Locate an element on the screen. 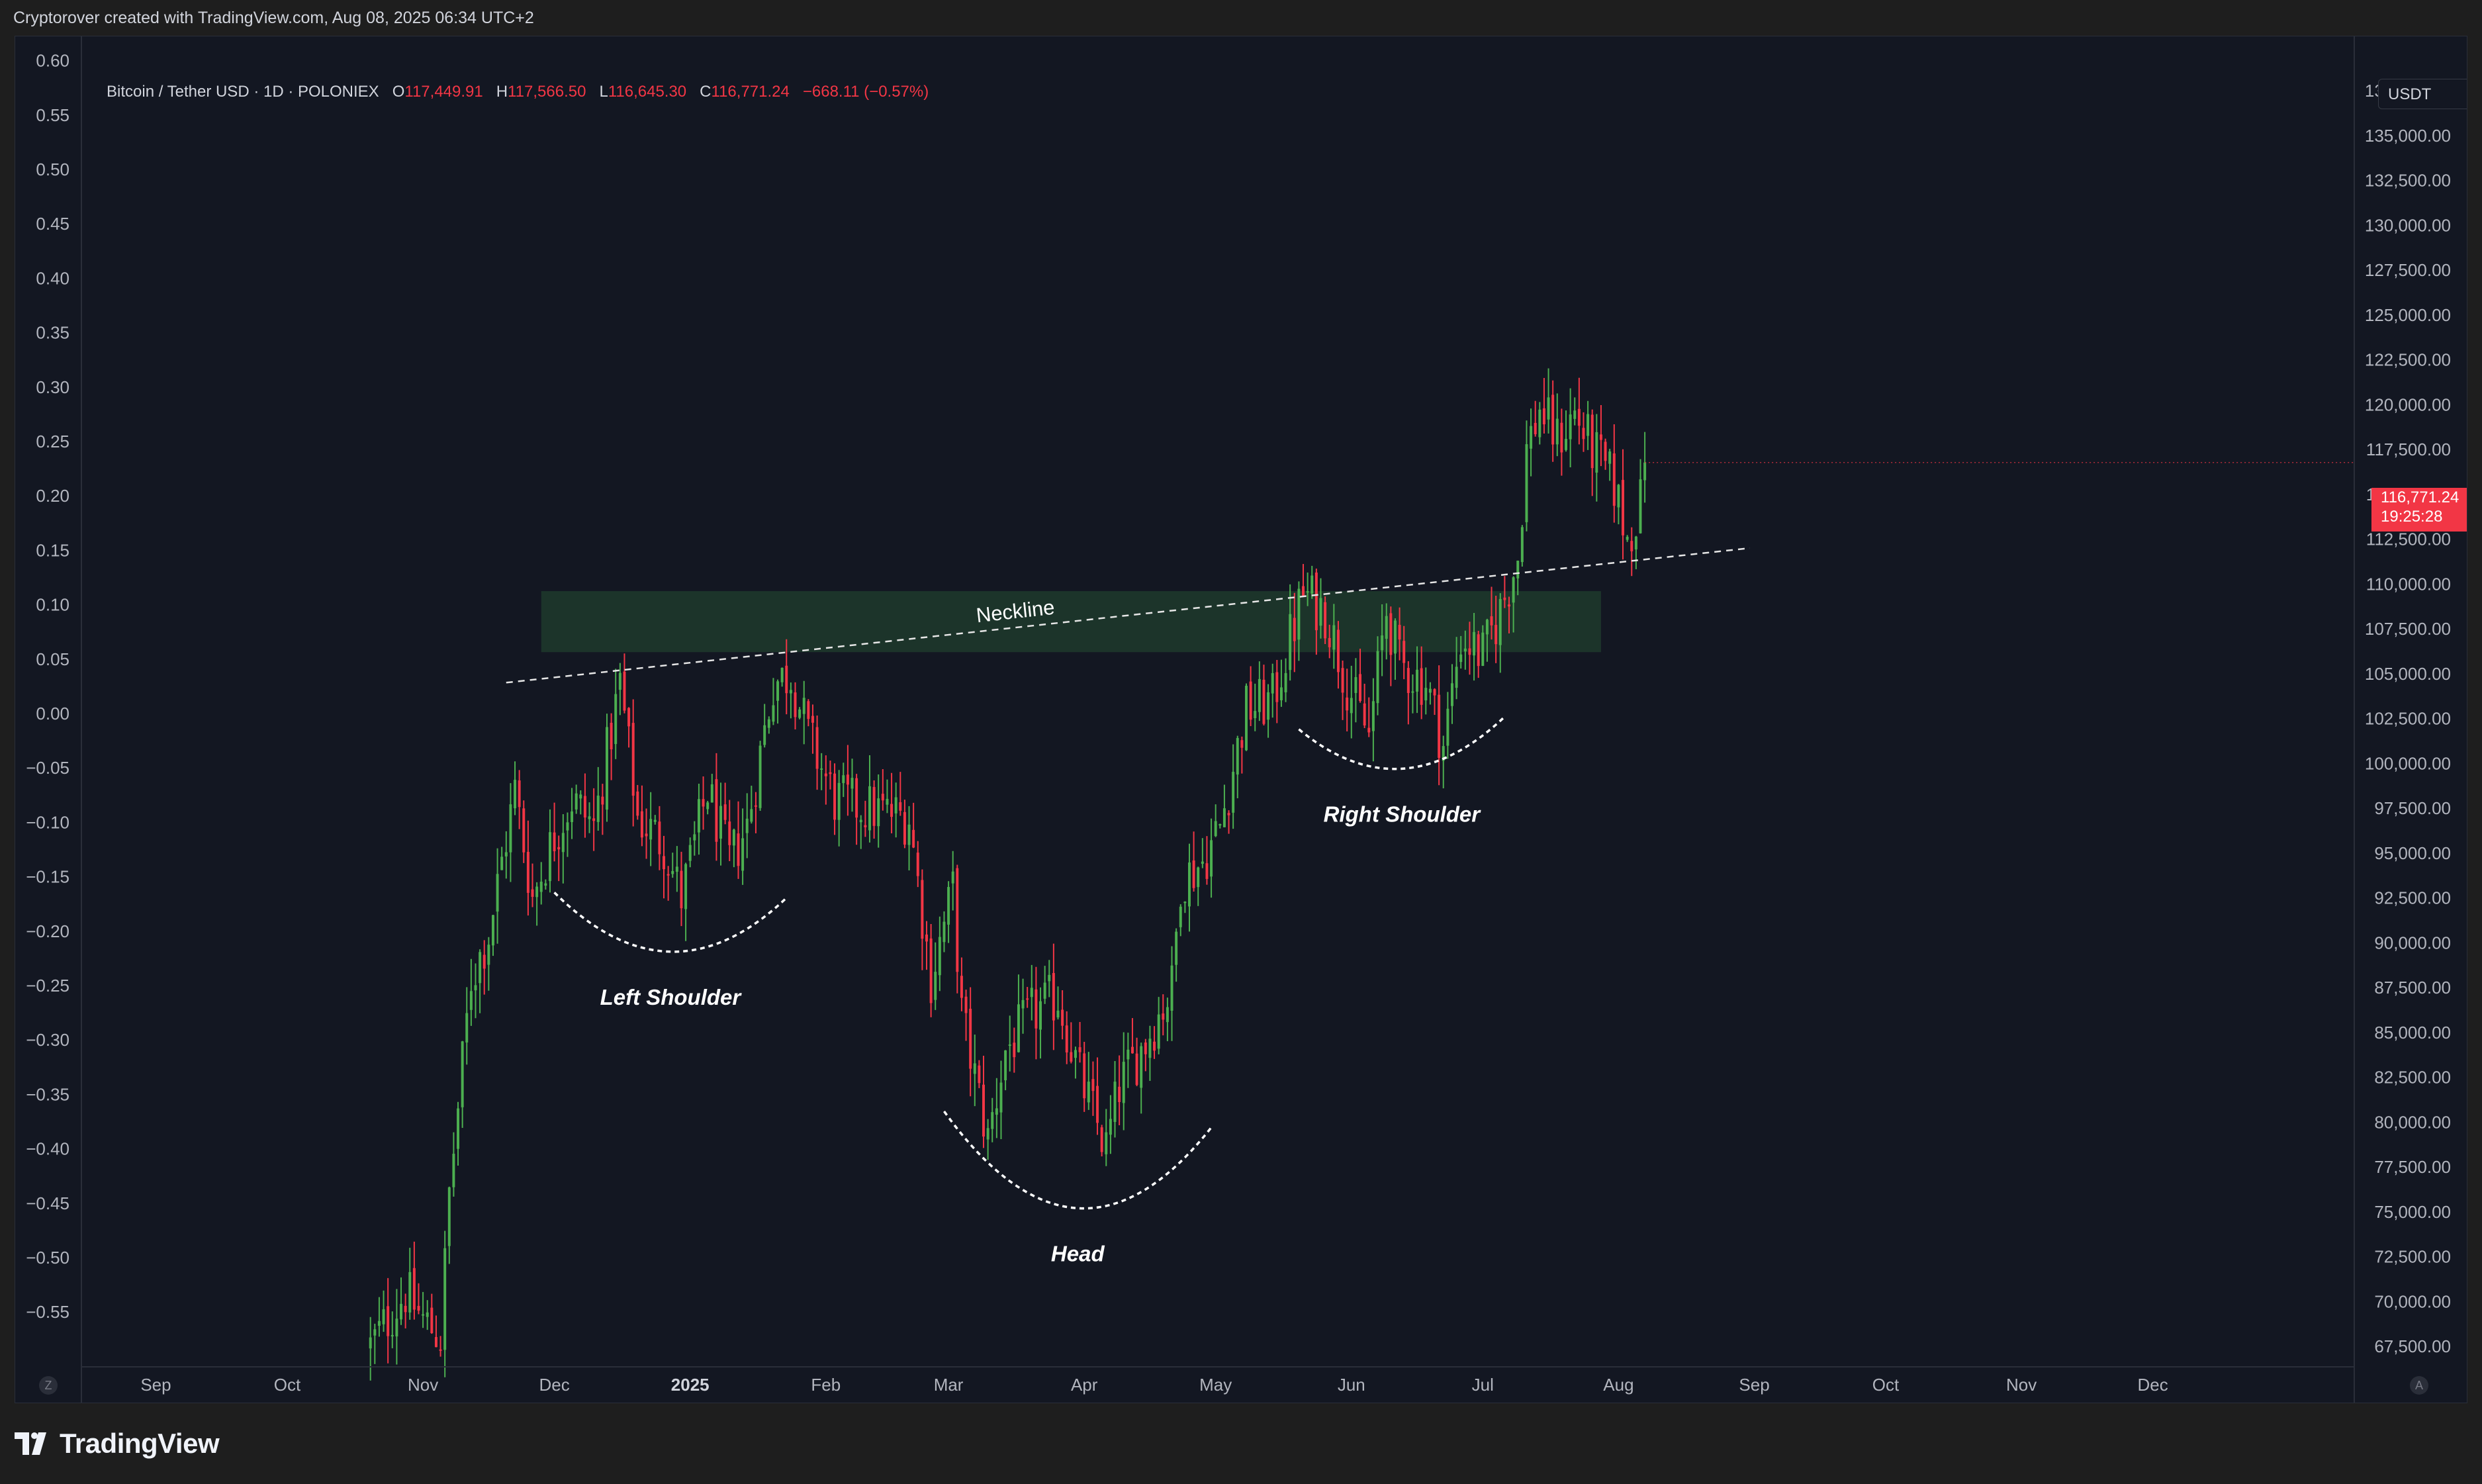  left-tick-label: 0.35 is located at coordinates (52, 333).